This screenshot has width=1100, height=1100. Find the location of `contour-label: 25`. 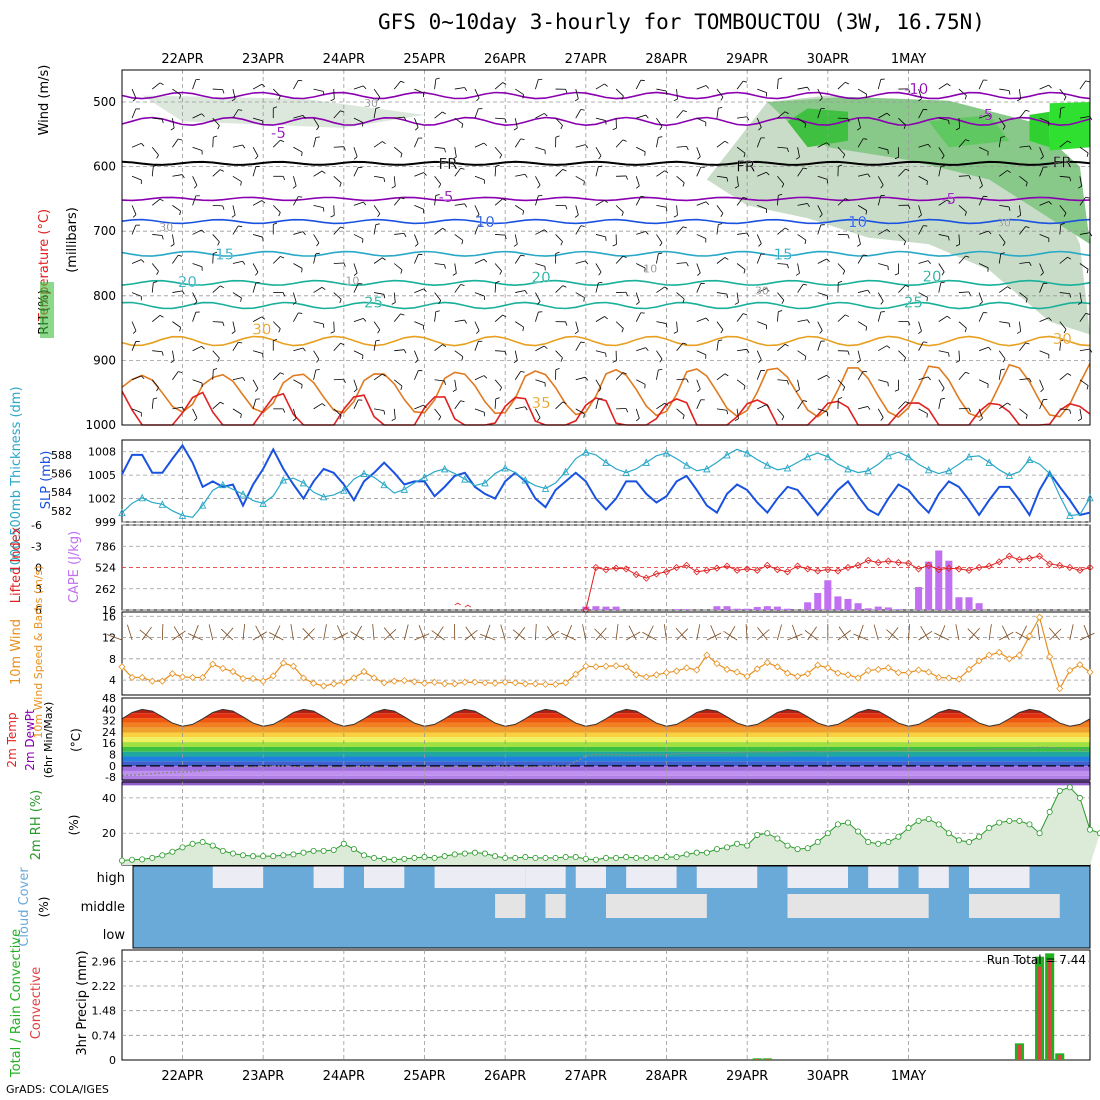

contour-label: 25 is located at coordinates (373, 302).